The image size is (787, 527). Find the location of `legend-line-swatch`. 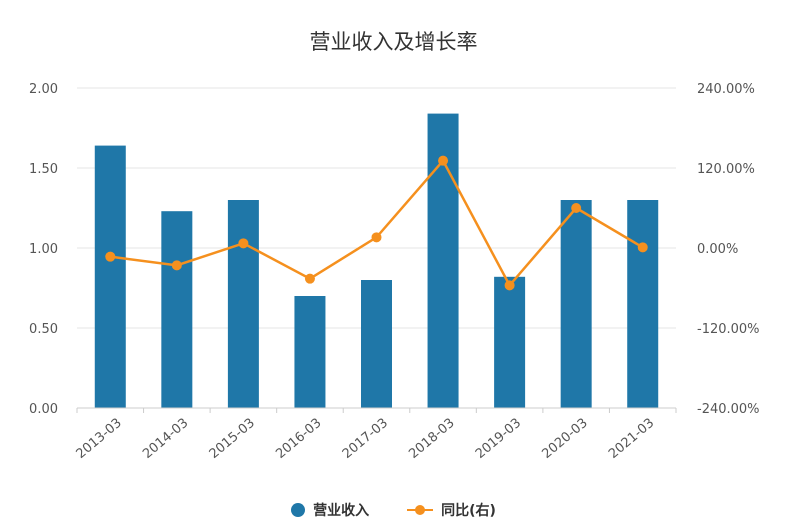

legend-line-swatch is located at coordinates (420, 510).